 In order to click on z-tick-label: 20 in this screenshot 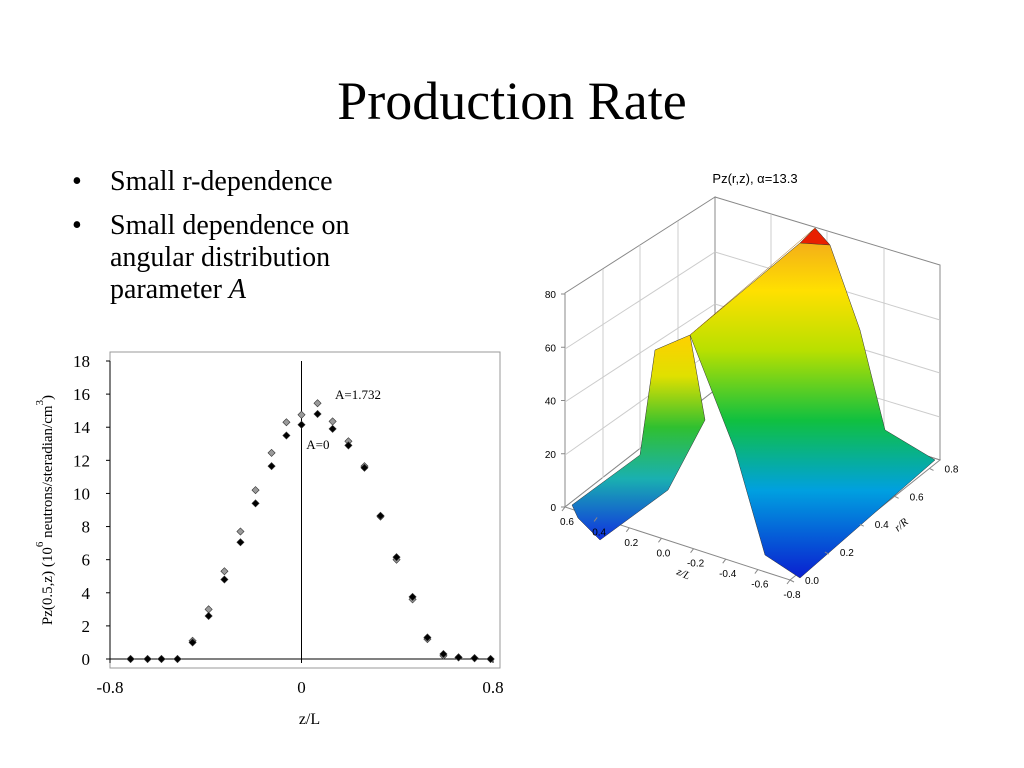, I will do `click(551, 455)`.